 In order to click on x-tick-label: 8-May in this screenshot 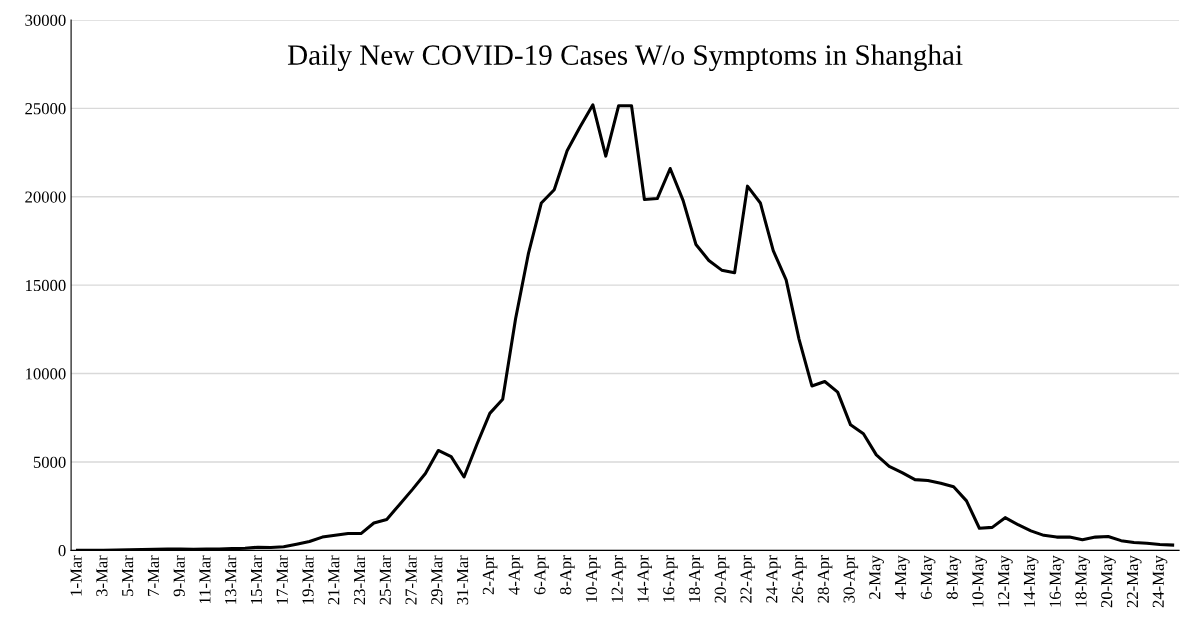, I will do `click(954, 577)`.